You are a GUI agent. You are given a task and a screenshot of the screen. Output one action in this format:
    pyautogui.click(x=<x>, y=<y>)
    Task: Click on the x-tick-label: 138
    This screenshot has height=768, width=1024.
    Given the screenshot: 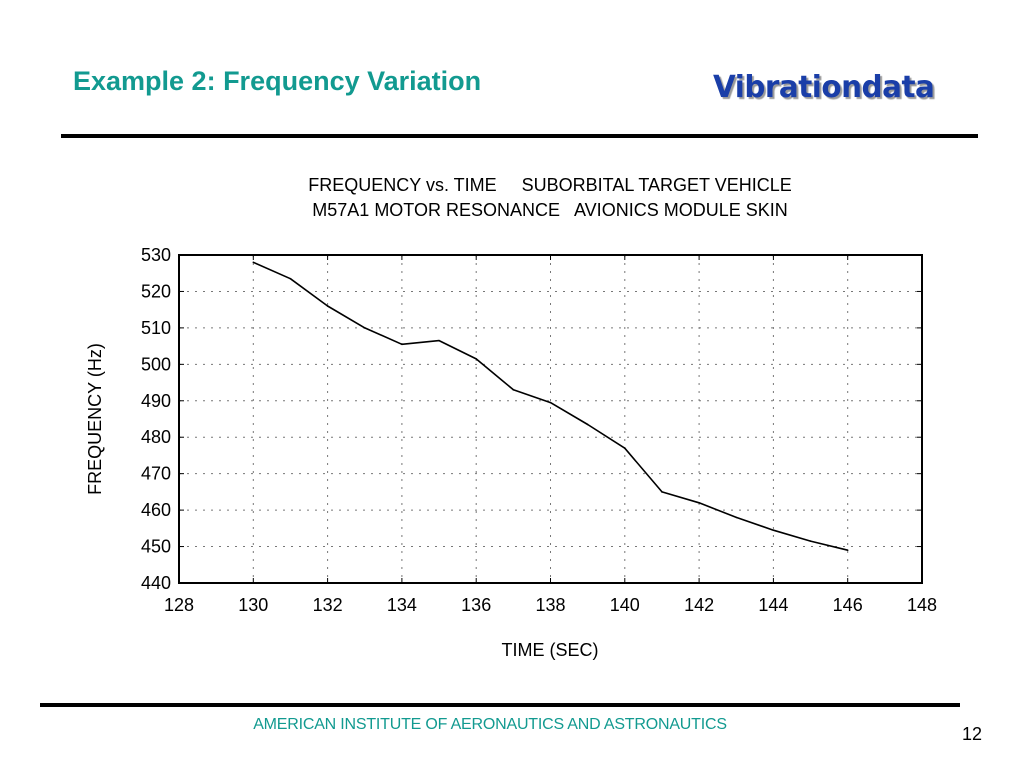 What is the action you would take?
    pyautogui.click(x=550, y=605)
    